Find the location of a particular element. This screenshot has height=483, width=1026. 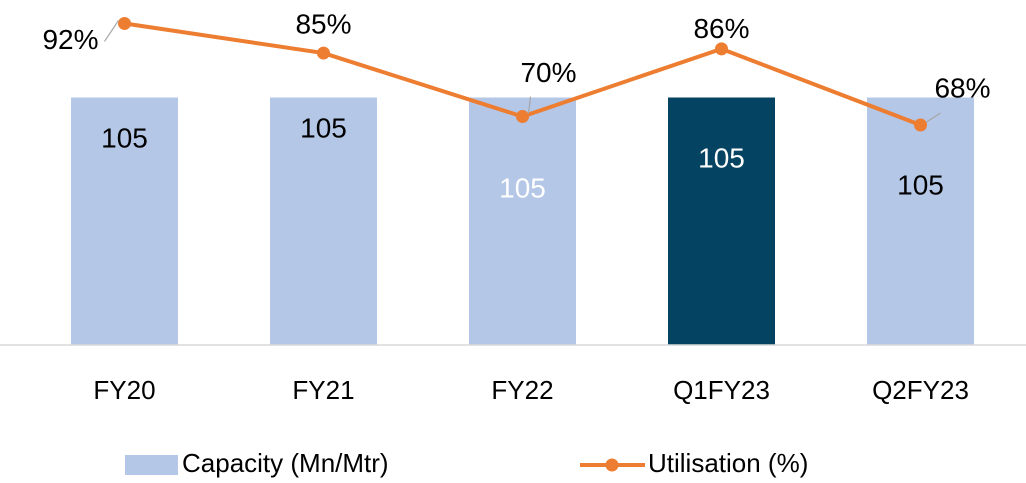

x-tick-label: Q1FY23 is located at coordinates (721, 390).